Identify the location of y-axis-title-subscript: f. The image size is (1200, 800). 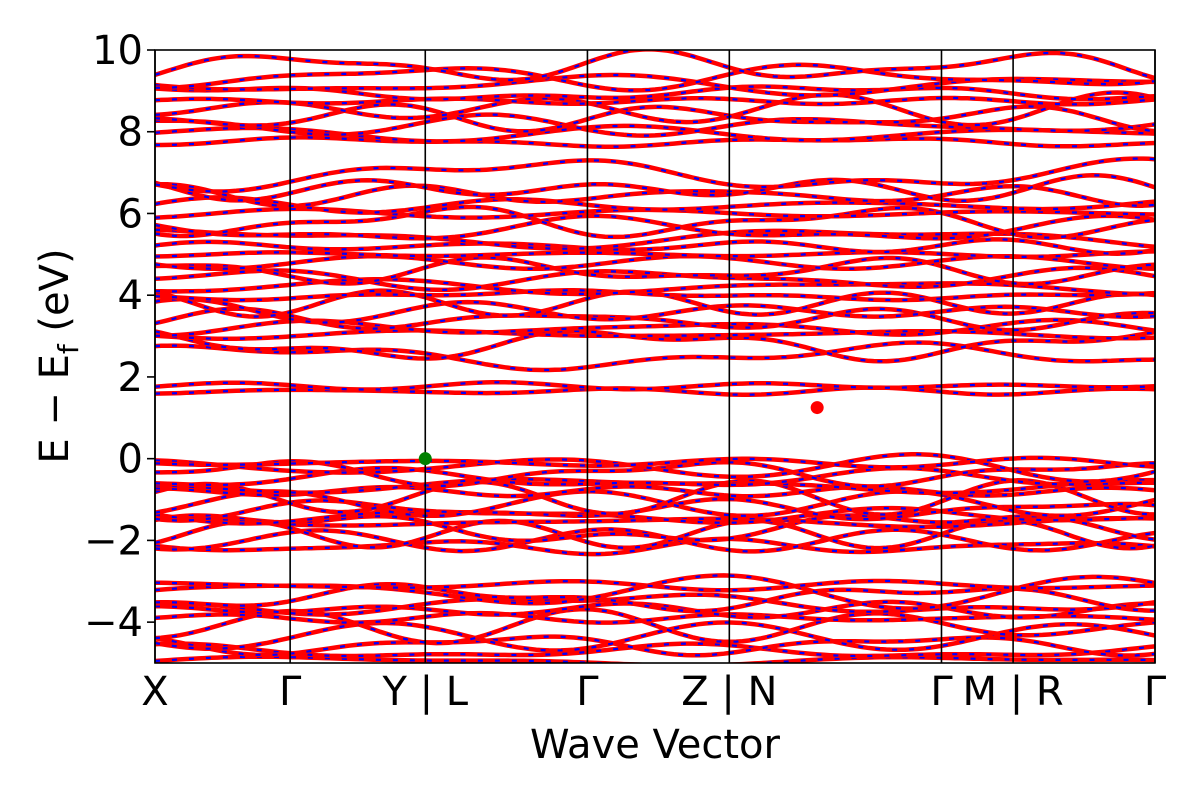
(68, 348).